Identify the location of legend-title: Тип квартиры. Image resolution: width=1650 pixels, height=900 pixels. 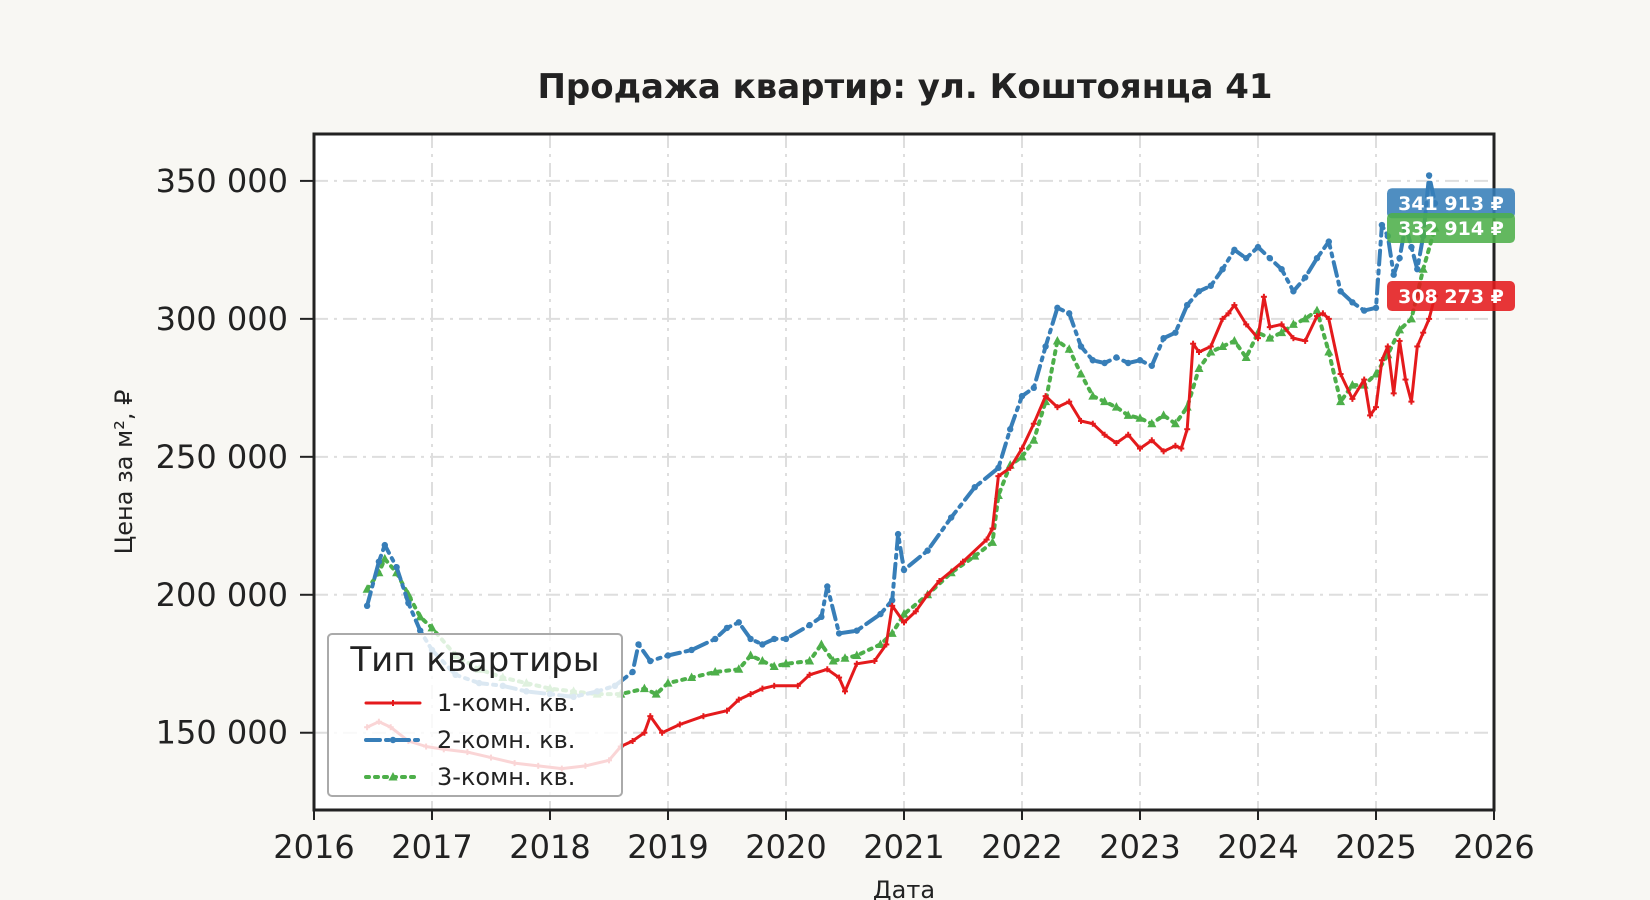
(474, 660).